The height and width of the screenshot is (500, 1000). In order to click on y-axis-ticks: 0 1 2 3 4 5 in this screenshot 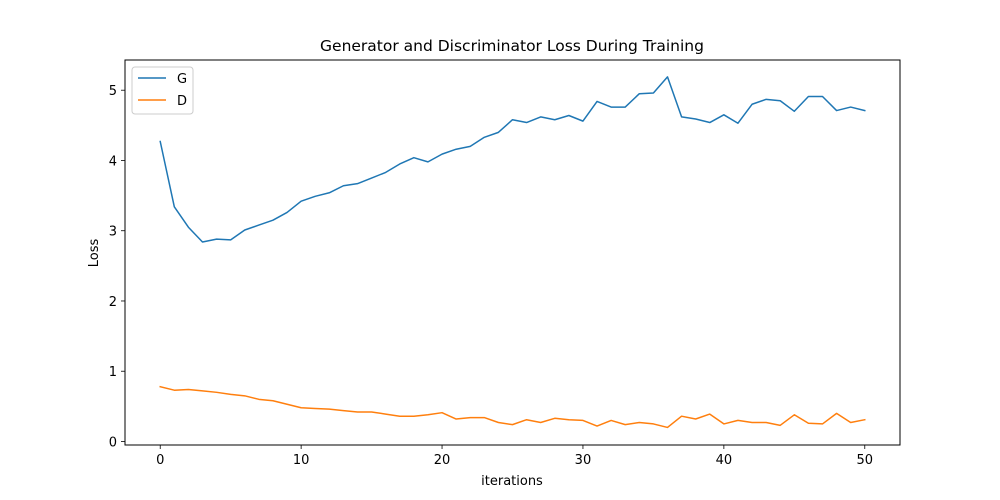, I will do `click(117, 267)`.